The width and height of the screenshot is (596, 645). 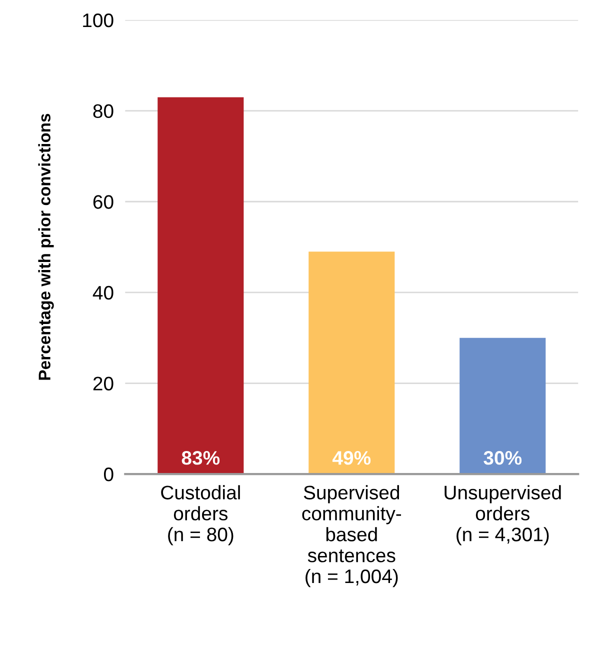 What do you see at coordinates (98, 20) in the screenshot?
I see `y-tick-label: 100` at bounding box center [98, 20].